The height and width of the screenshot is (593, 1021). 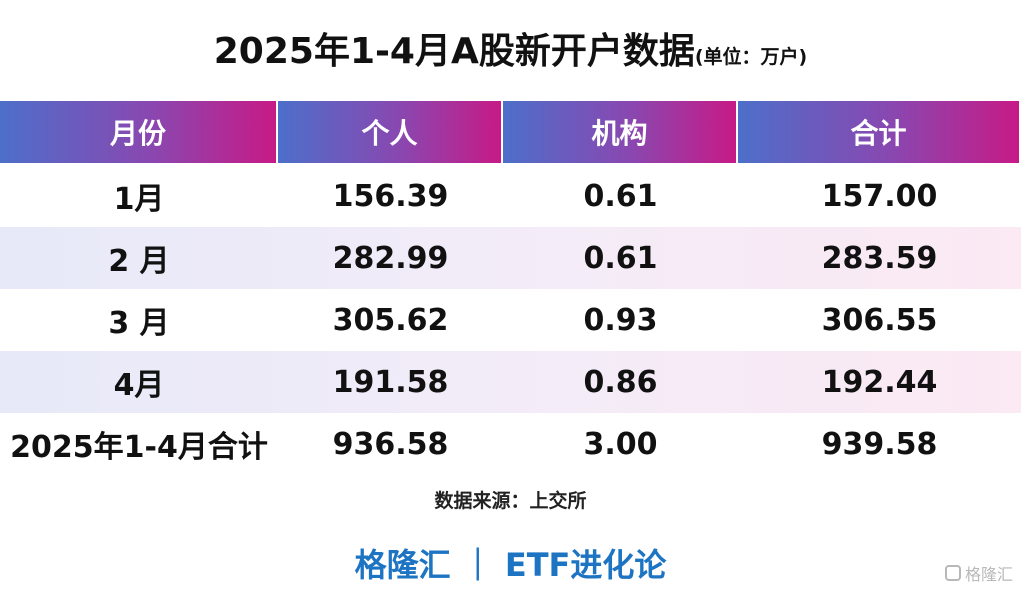 I want to click on table-cell: 192.44, so click(x=879, y=382).